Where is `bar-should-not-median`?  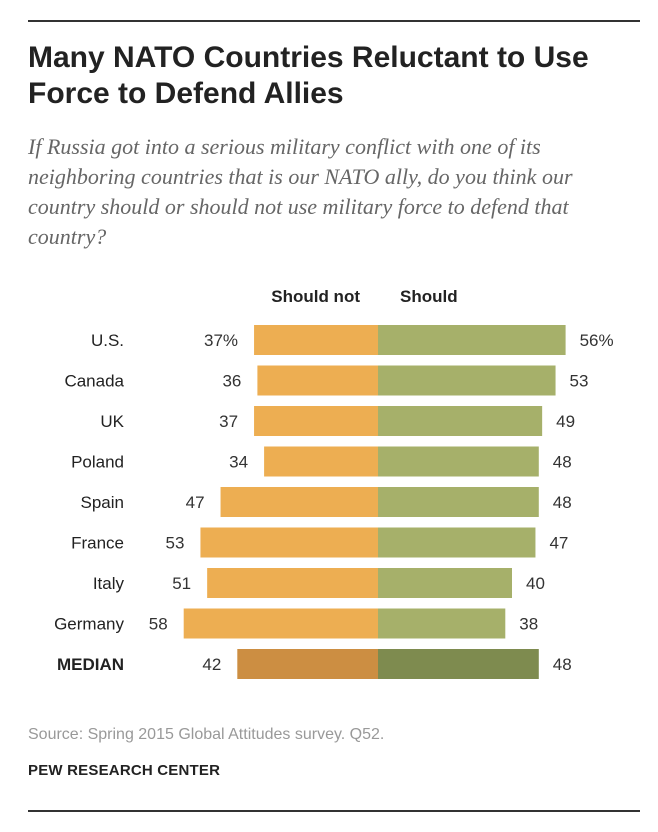 bar-should-not-median is located at coordinates (307, 664).